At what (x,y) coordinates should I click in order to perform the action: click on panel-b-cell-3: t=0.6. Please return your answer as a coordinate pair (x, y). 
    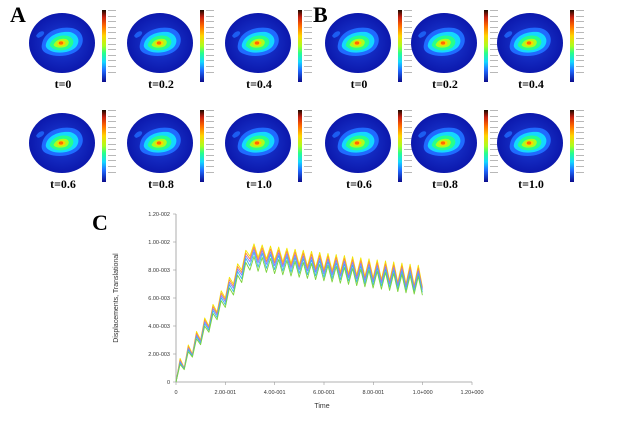
    Looking at the image, I should click on (368, 152).